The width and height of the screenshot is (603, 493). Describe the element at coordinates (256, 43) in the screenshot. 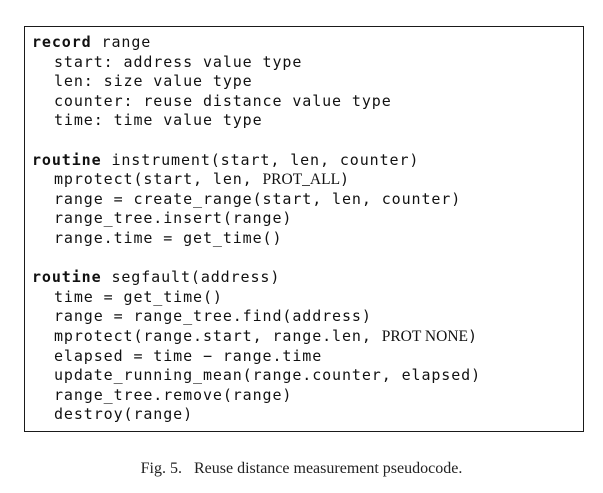

I see `record-header: record range` at that location.